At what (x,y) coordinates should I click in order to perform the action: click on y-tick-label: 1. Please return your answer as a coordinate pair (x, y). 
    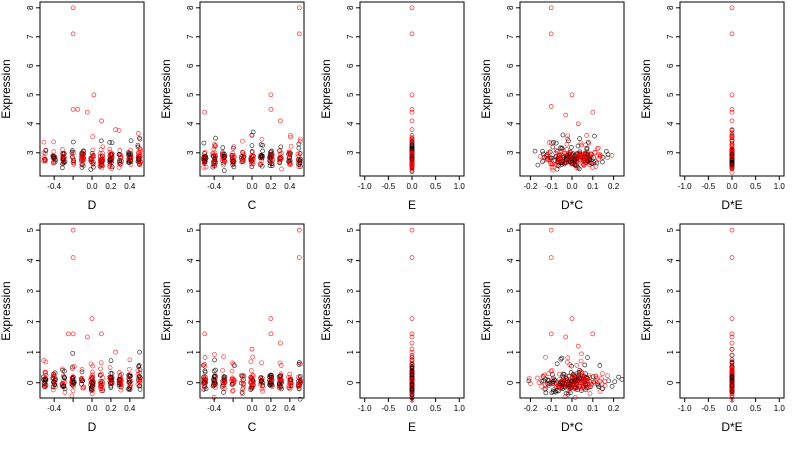
    Looking at the image, I should click on (670, 351).